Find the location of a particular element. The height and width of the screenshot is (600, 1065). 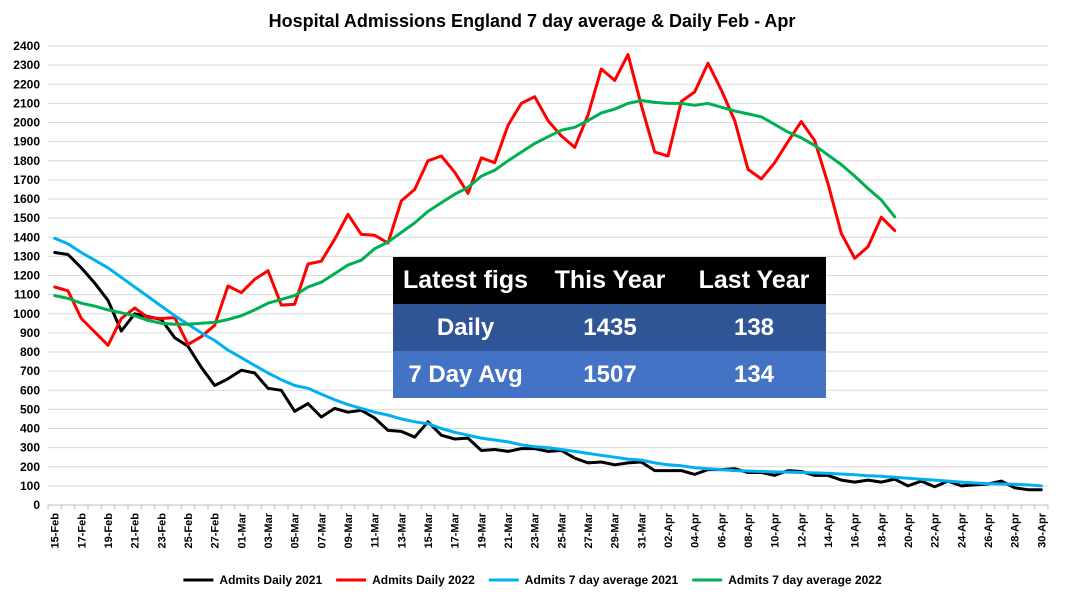

x-tick-label: 26-Apr is located at coordinates (989, 530).